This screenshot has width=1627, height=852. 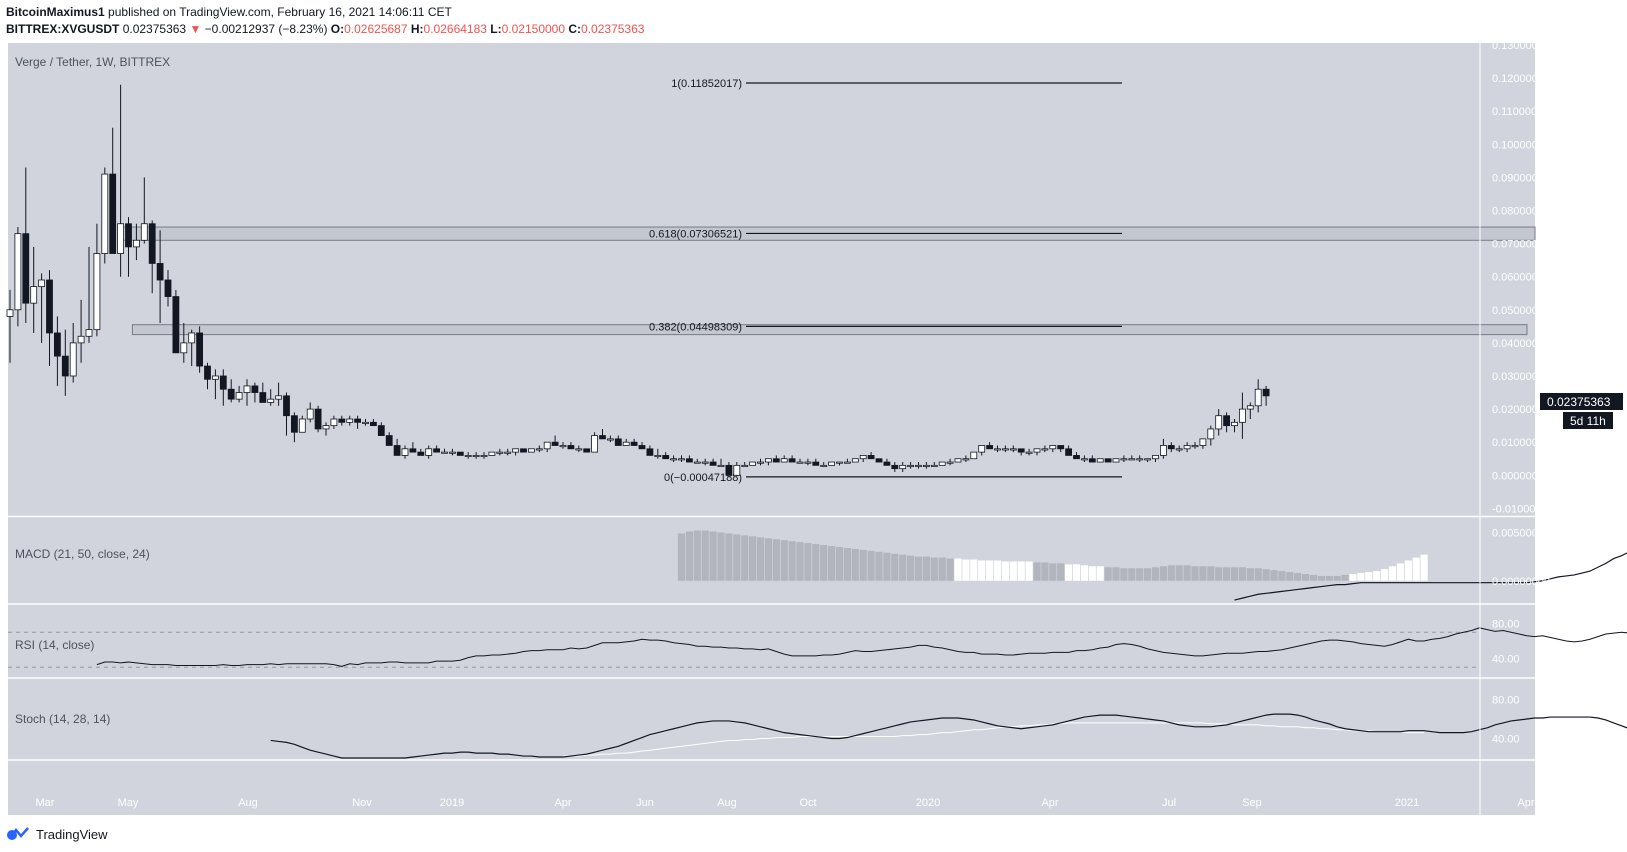 What do you see at coordinates (57, 834) in the screenshot?
I see `tradingview-footer: TradingView` at bounding box center [57, 834].